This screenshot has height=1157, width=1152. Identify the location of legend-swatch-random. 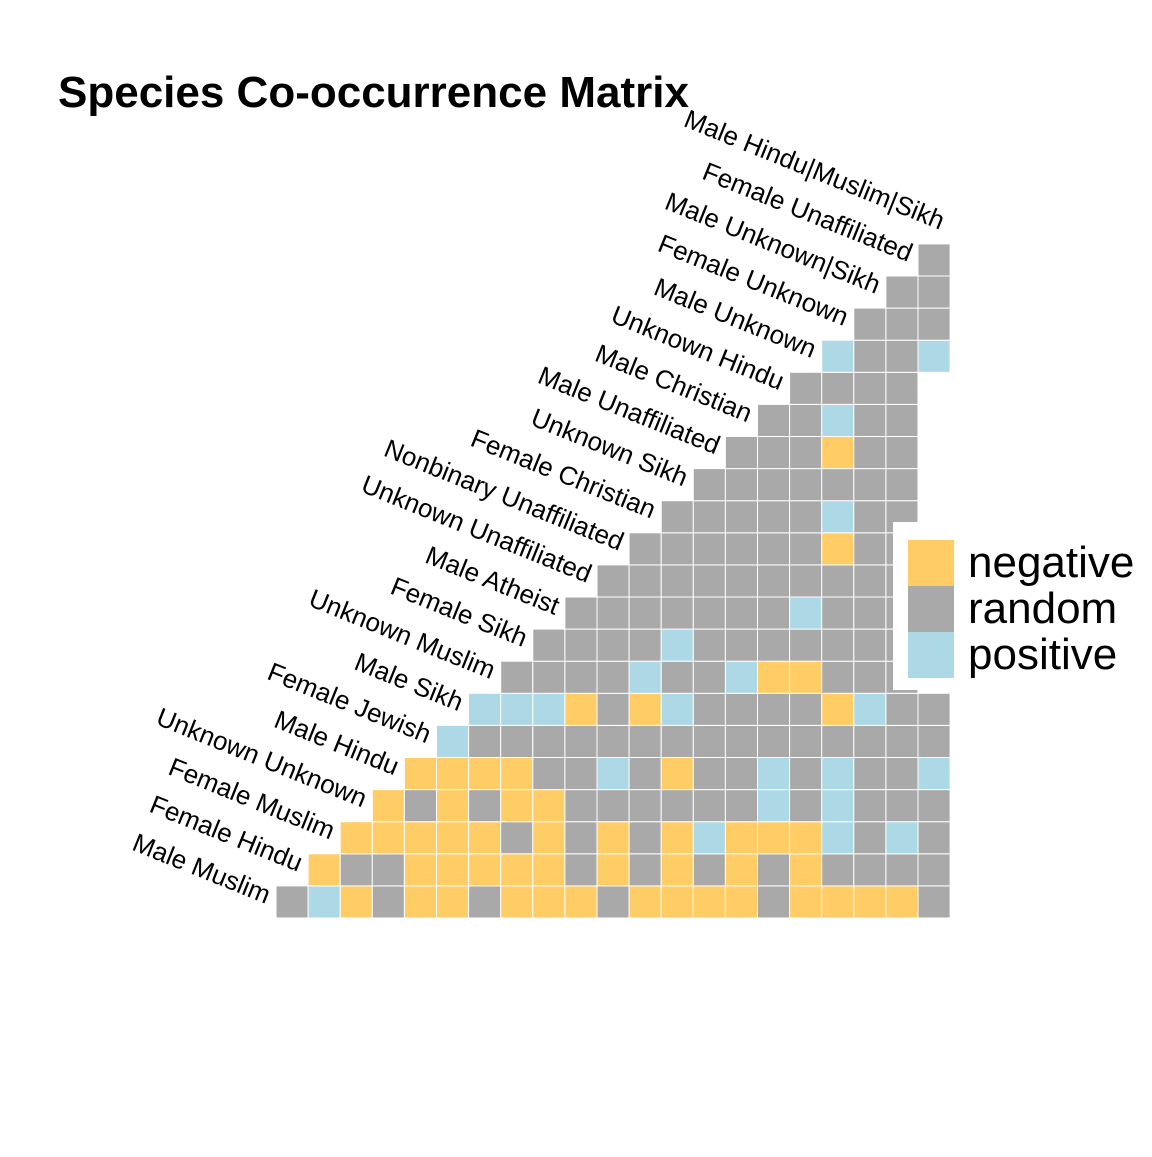
(931, 609).